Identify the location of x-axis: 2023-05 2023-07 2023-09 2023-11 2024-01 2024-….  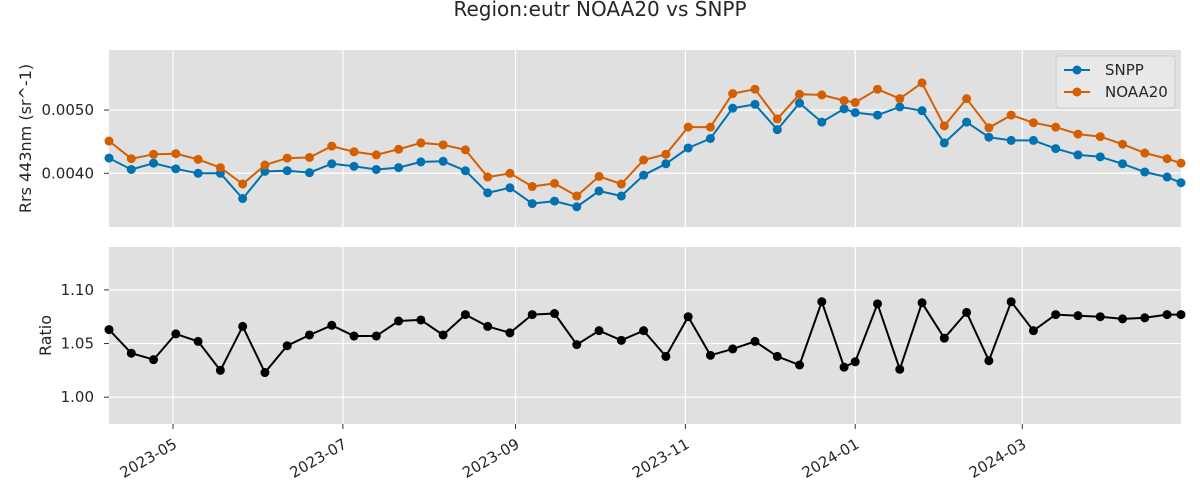
(573, 453).